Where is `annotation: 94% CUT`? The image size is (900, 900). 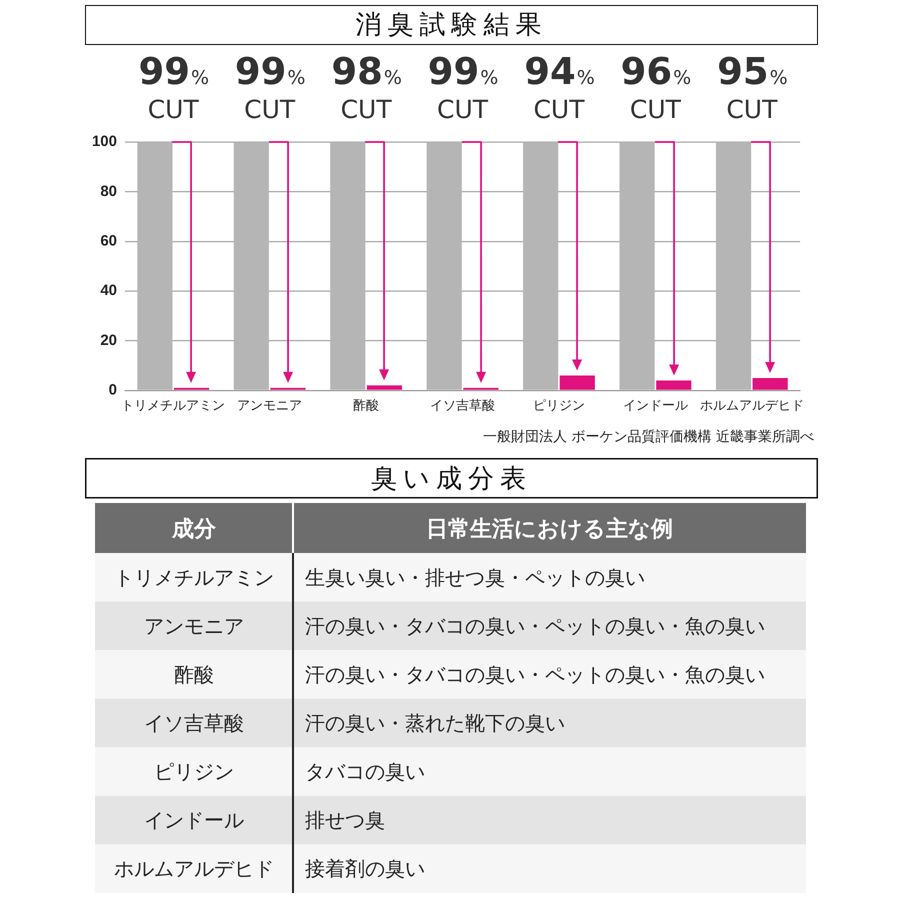 annotation: 94% CUT is located at coordinates (559, 87).